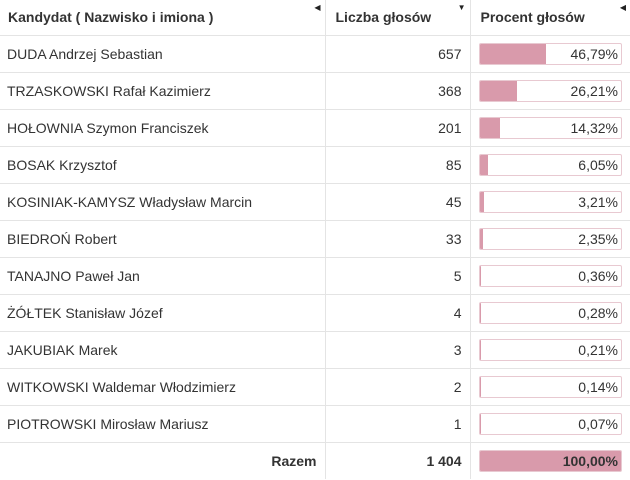 This screenshot has height=480, width=630. I want to click on table-row: BIEDROŃ Robert 33 2,35%, so click(315, 239).